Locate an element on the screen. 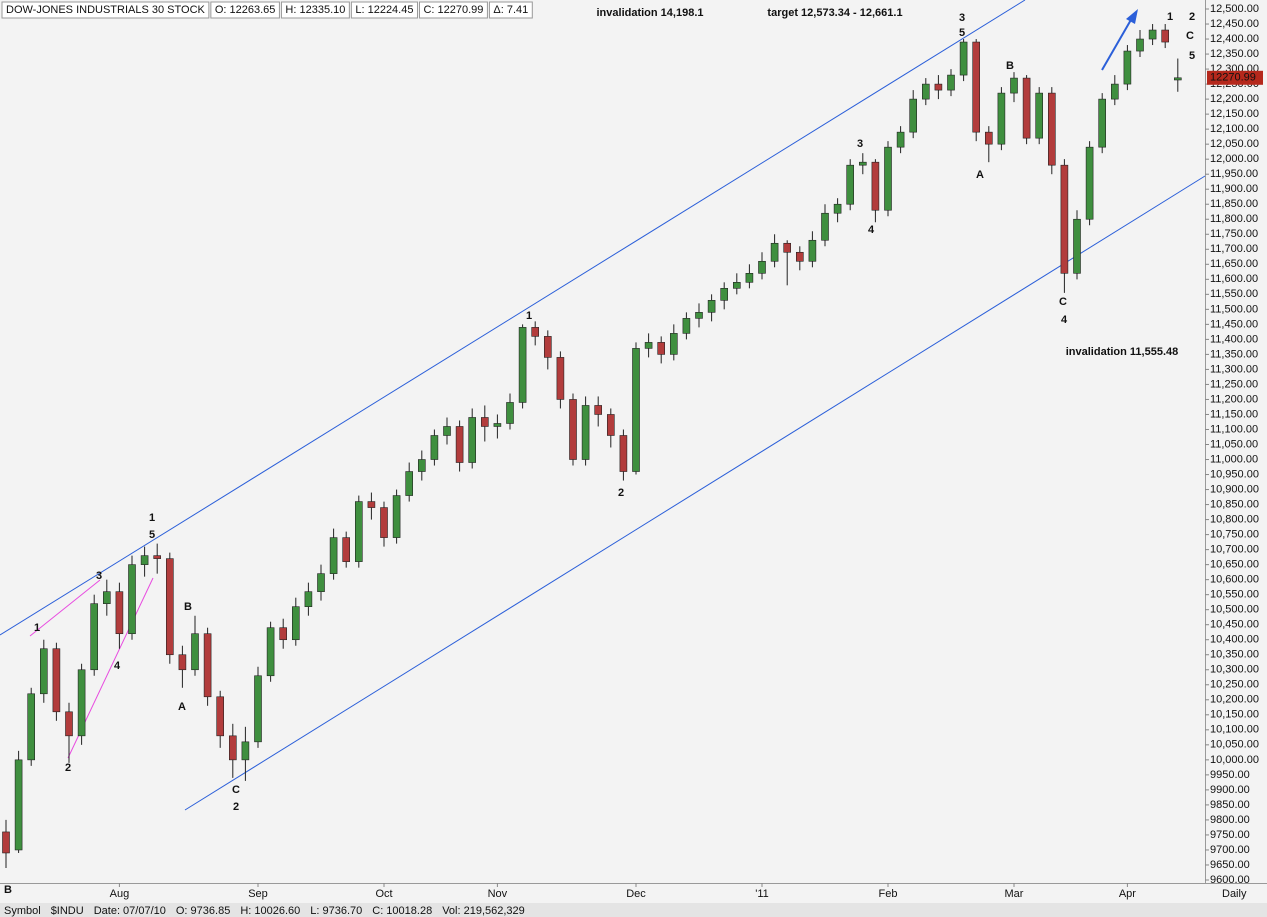  y-tick-label: 10,850.00 is located at coordinates (1234, 504).